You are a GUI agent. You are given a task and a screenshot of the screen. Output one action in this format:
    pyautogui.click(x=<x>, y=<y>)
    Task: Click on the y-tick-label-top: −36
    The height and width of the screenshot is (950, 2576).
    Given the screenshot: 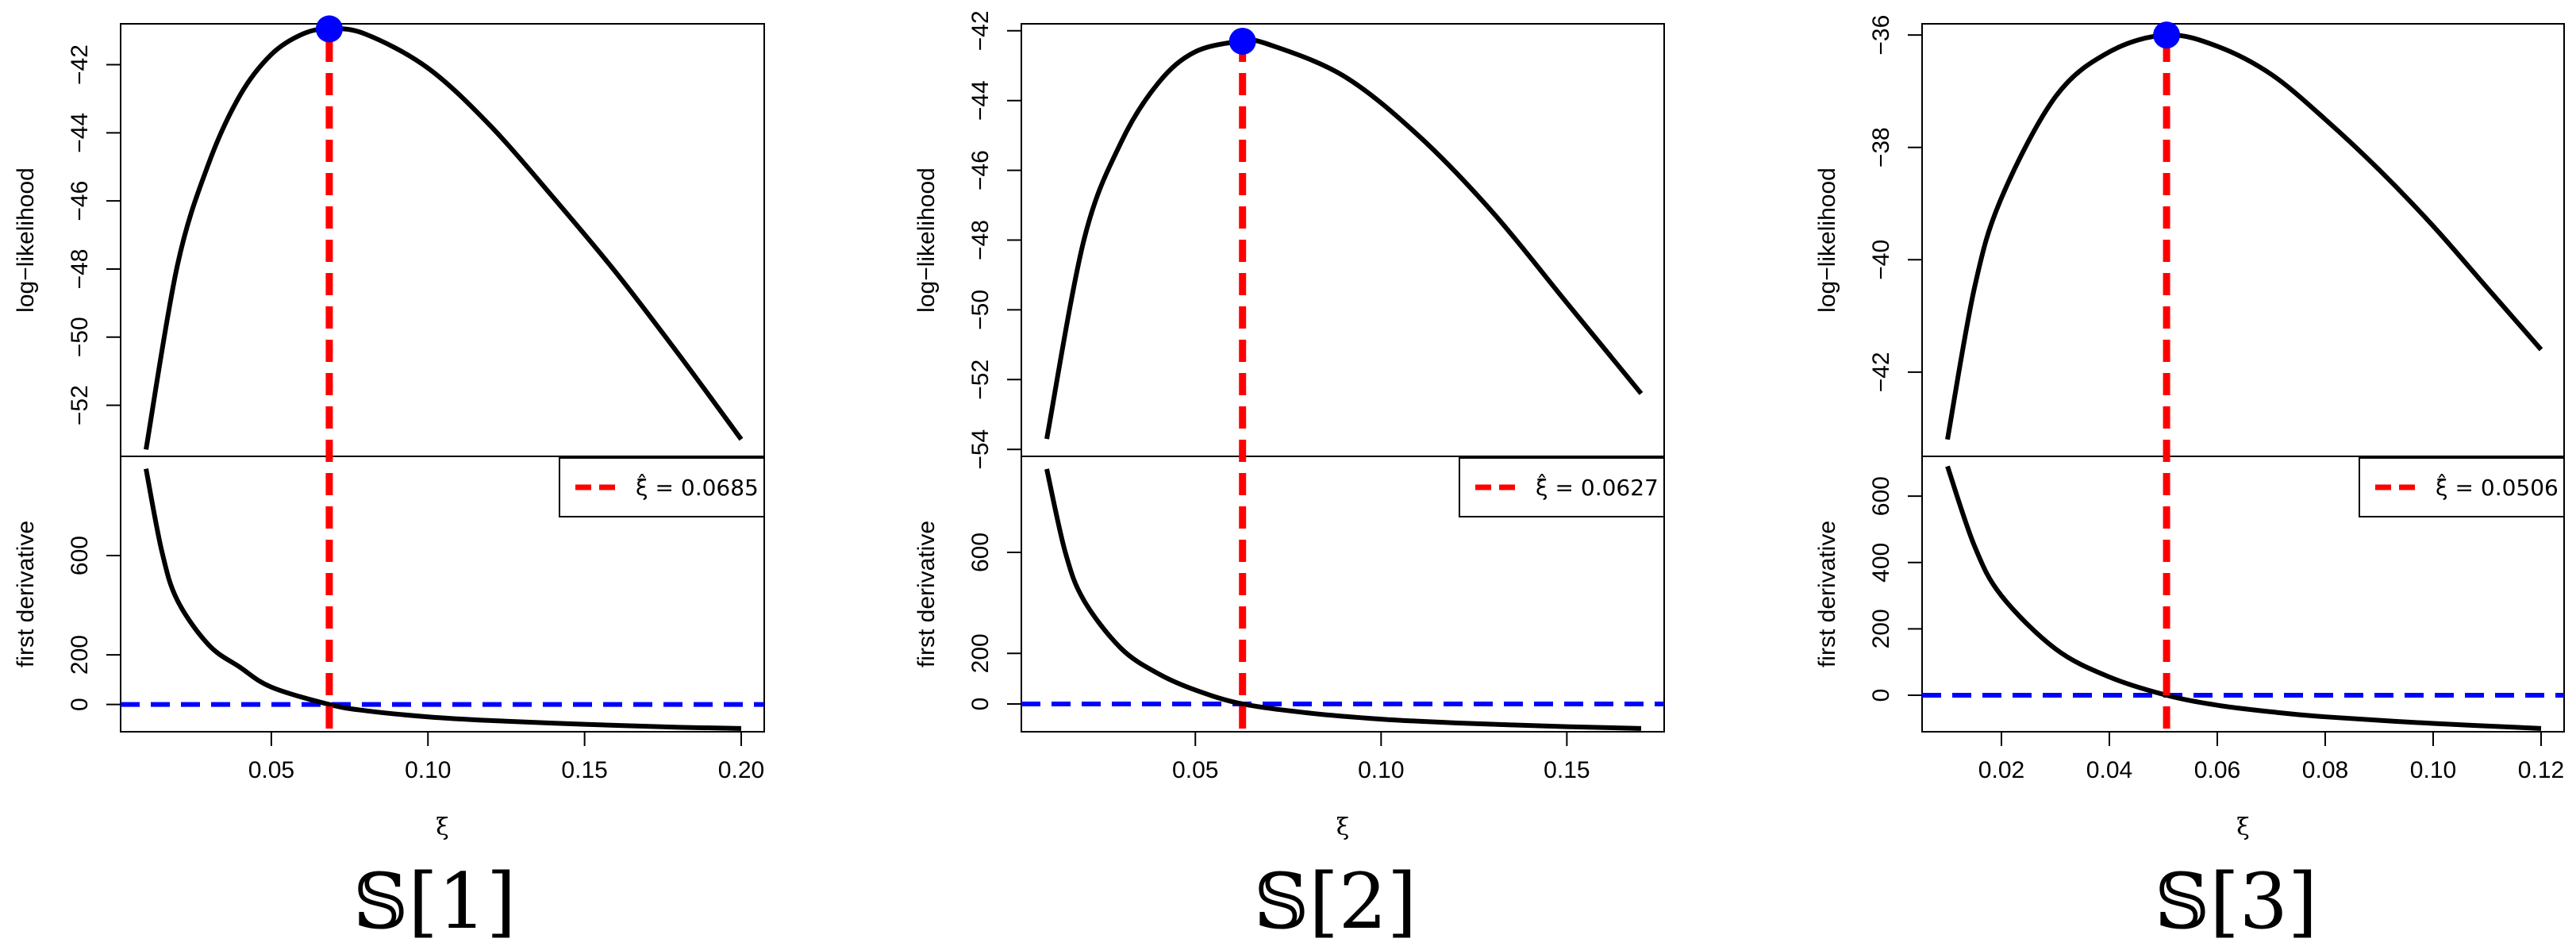 What is the action you would take?
    pyautogui.click(x=1881, y=35)
    